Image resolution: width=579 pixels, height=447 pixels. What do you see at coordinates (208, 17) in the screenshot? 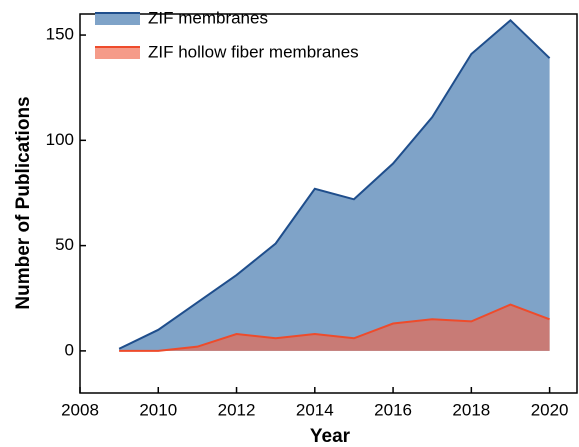
I see `legend-label: ZIF membranes` at bounding box center [208, 17].